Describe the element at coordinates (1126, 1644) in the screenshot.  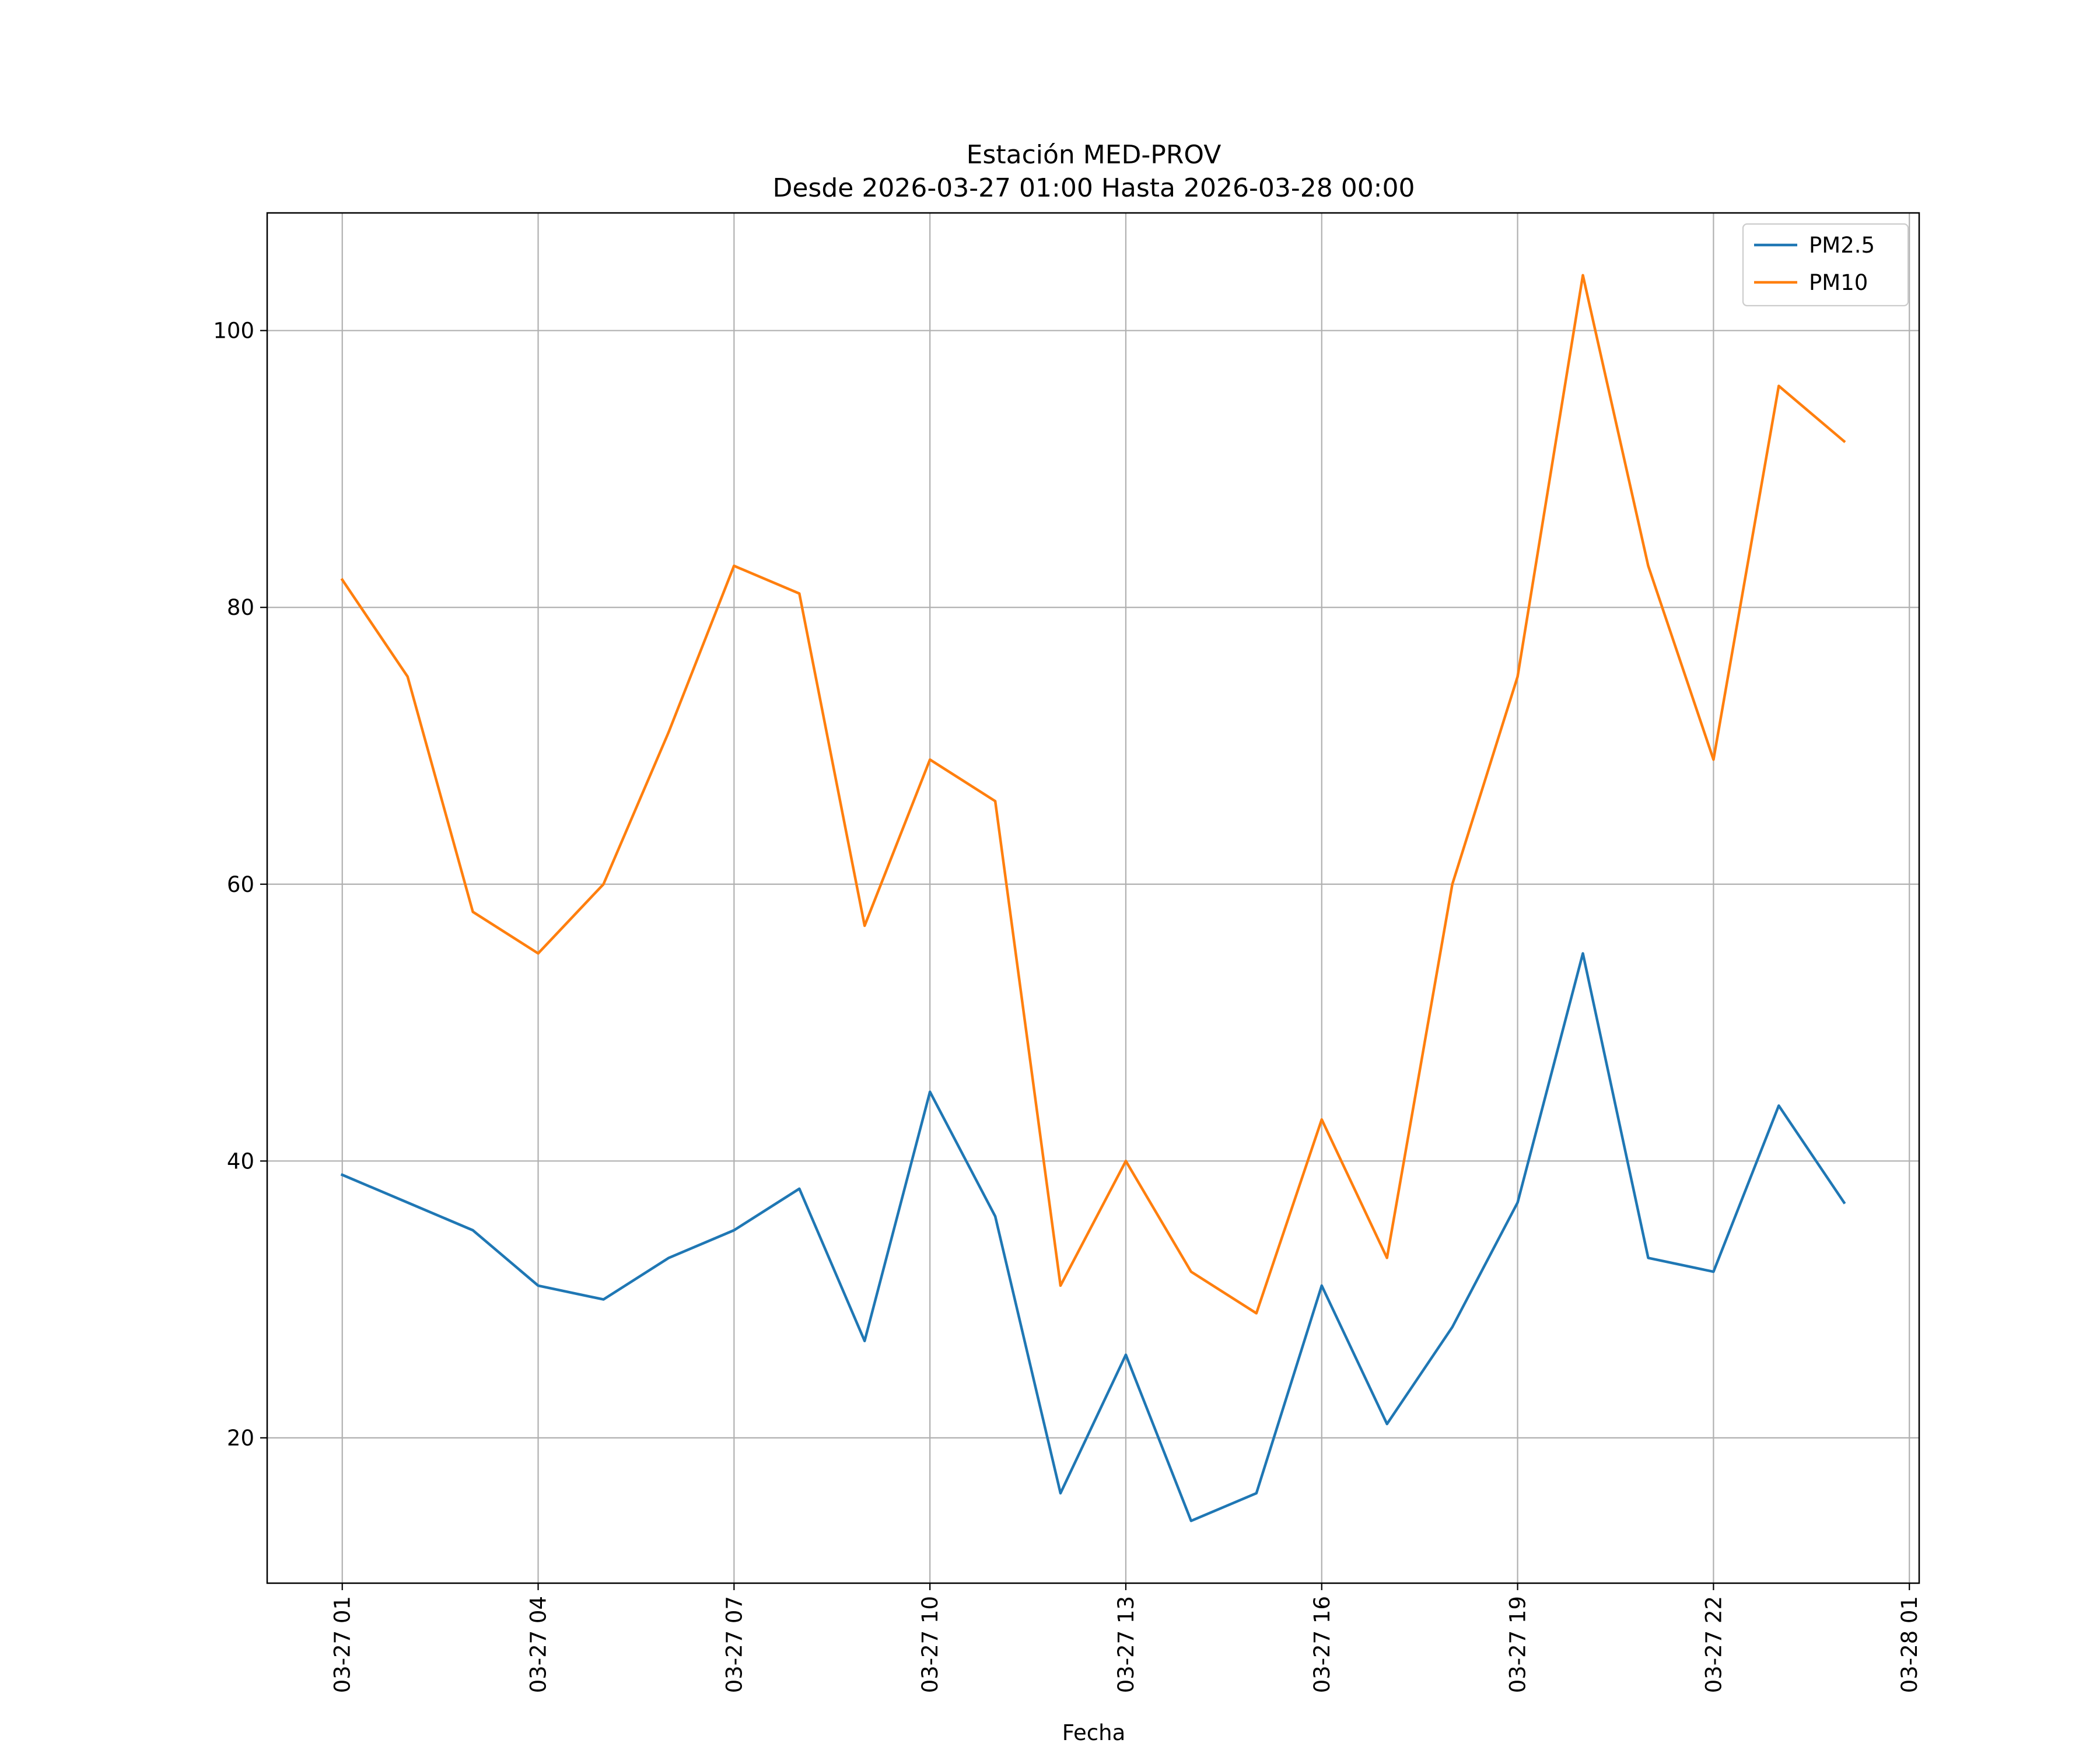
I see `x-tick-label: 03-27 13` at that location.